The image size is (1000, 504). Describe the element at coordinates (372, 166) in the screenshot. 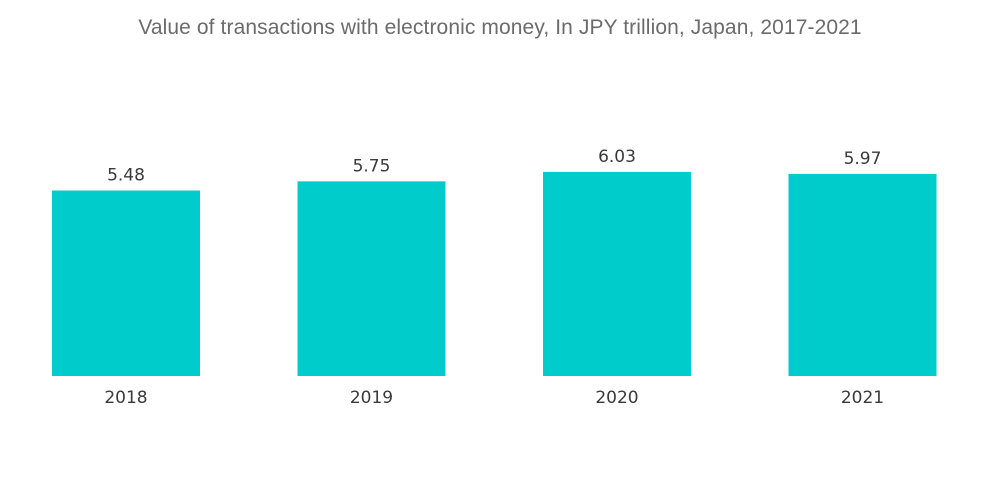

I see `data-label-2019: 5.75` at that location.